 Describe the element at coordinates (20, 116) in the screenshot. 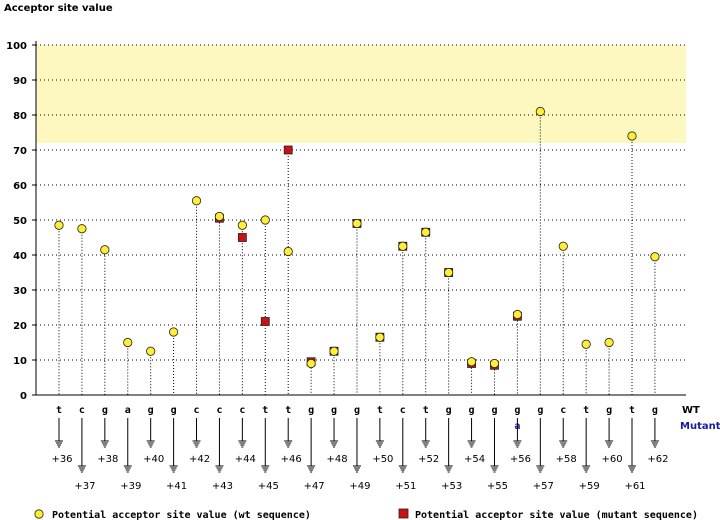

I see `y-tick-label: 80` at that location.